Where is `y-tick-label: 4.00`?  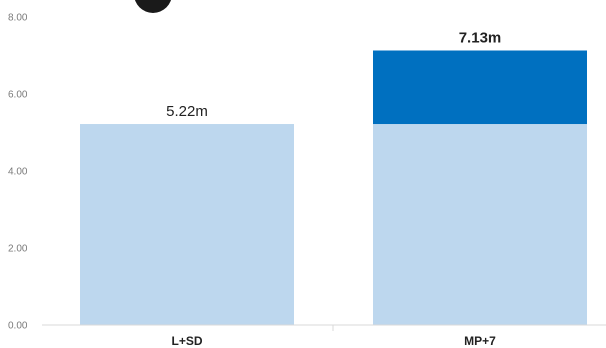
y-tick-label: 4.00 is located at coordinates (18, 172).